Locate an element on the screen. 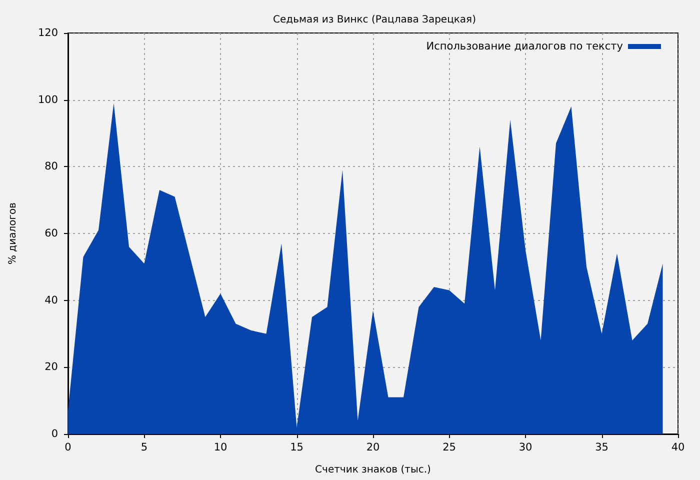  y-axis-title: % диалогов is located at coordinates (13, 233).